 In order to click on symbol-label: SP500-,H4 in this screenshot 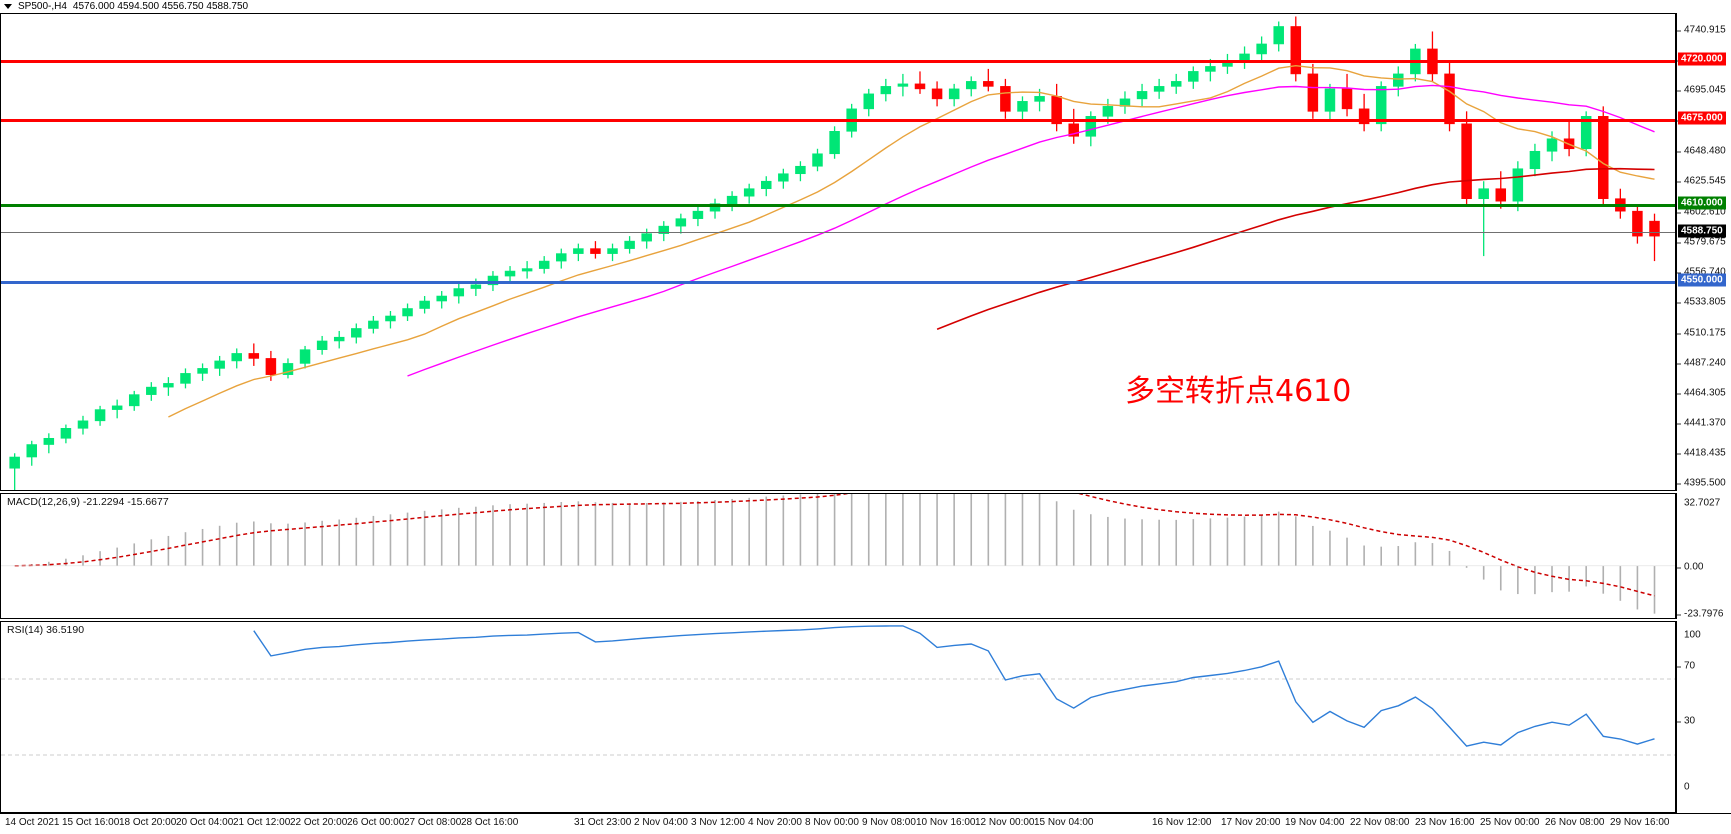, I will do `click(42, 6)`.